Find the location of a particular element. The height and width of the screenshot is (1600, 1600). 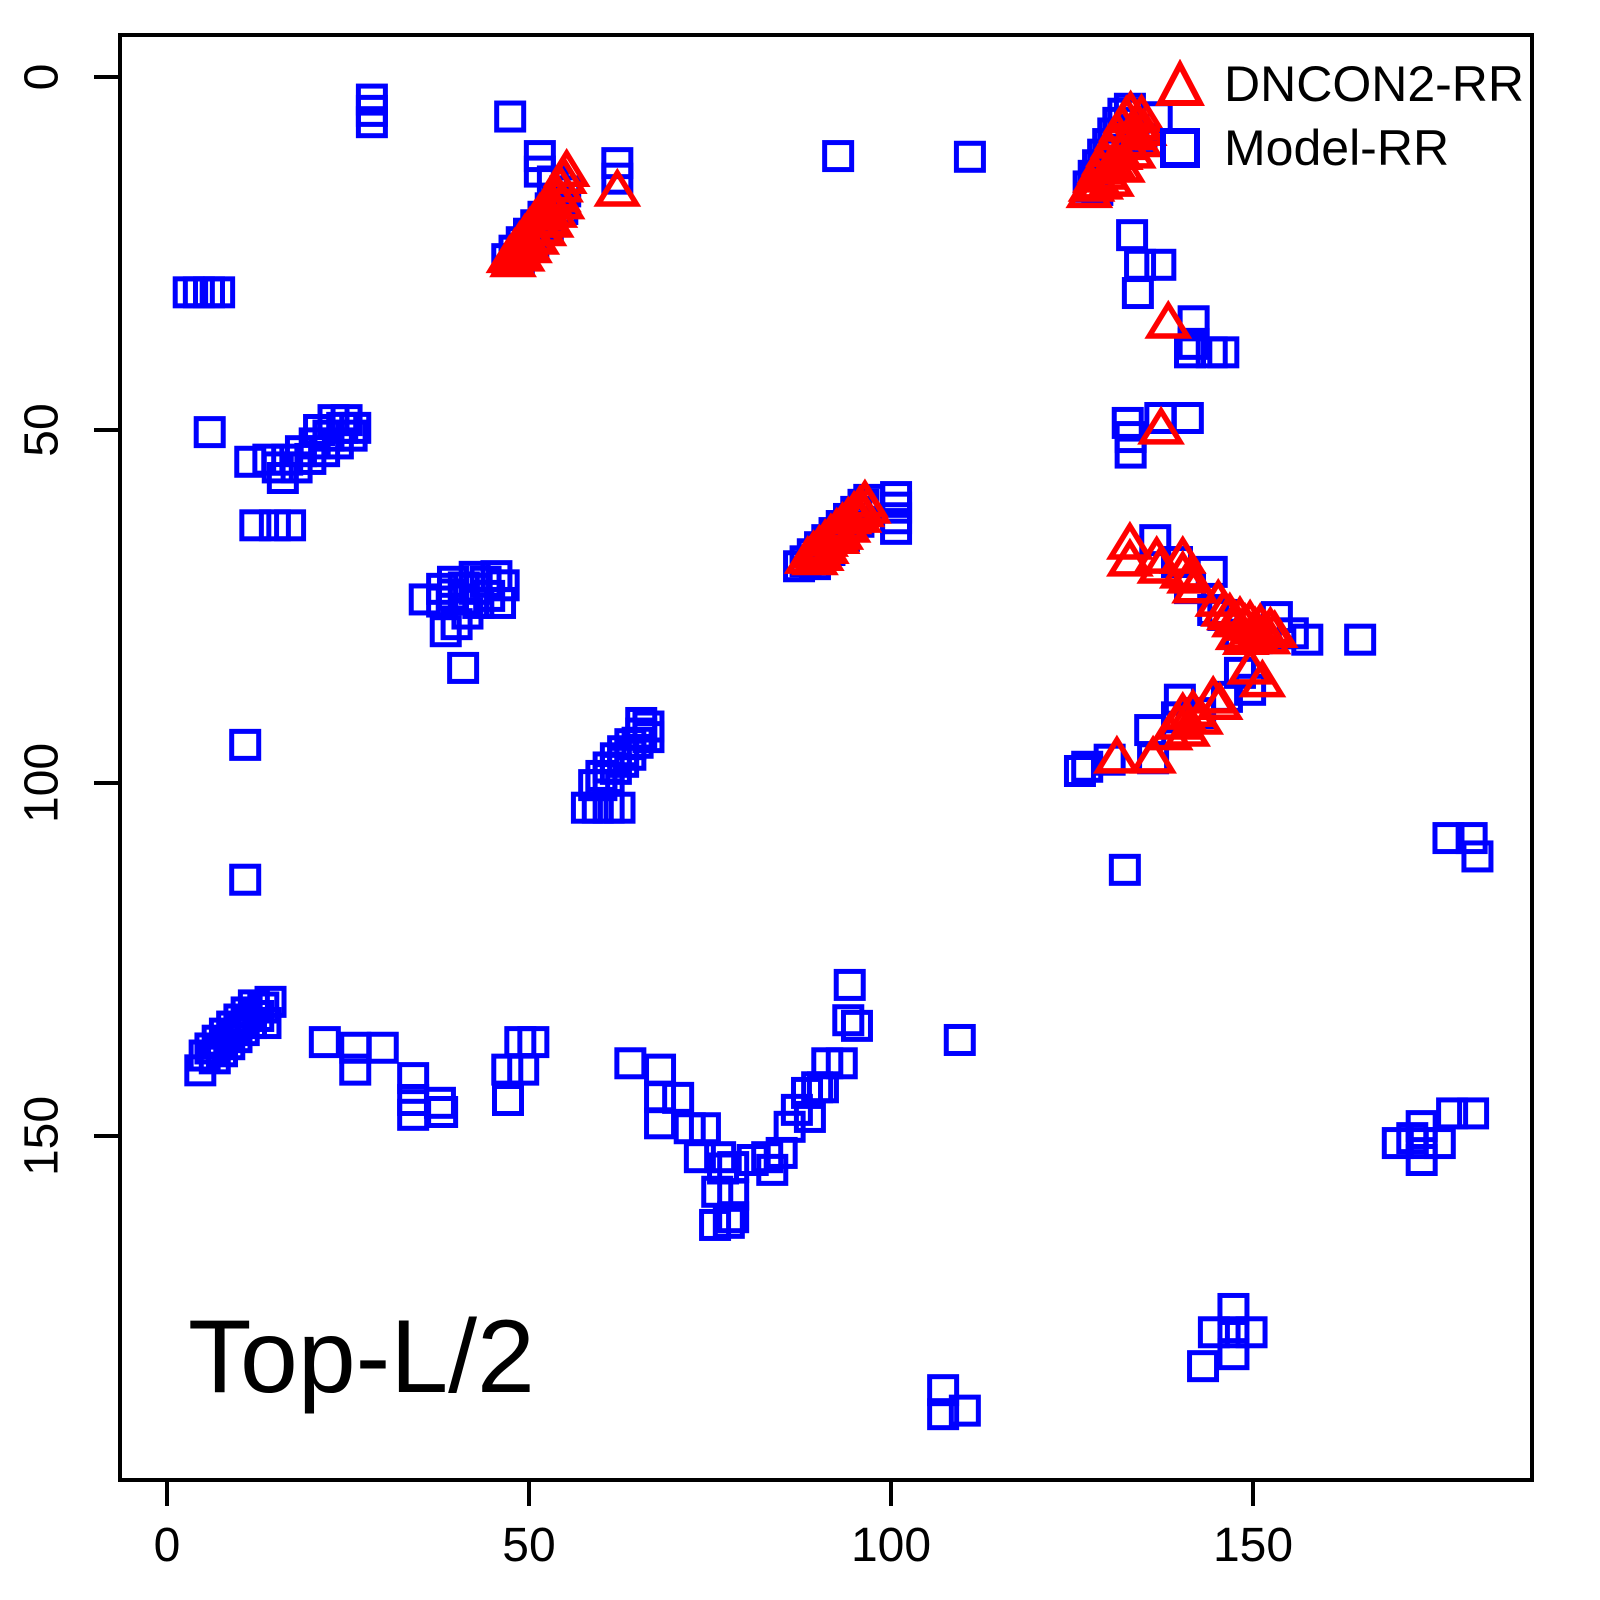

legend: DNCON2-RR Model-RR is located at coordinates (1338, 116).